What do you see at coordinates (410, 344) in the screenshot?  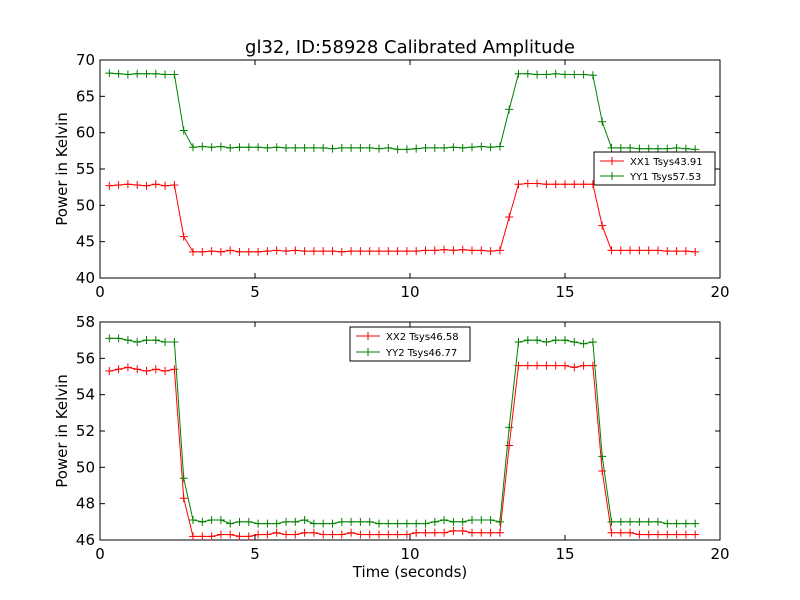 I see `bottom-legend-box` at bounding box center [410, 344].